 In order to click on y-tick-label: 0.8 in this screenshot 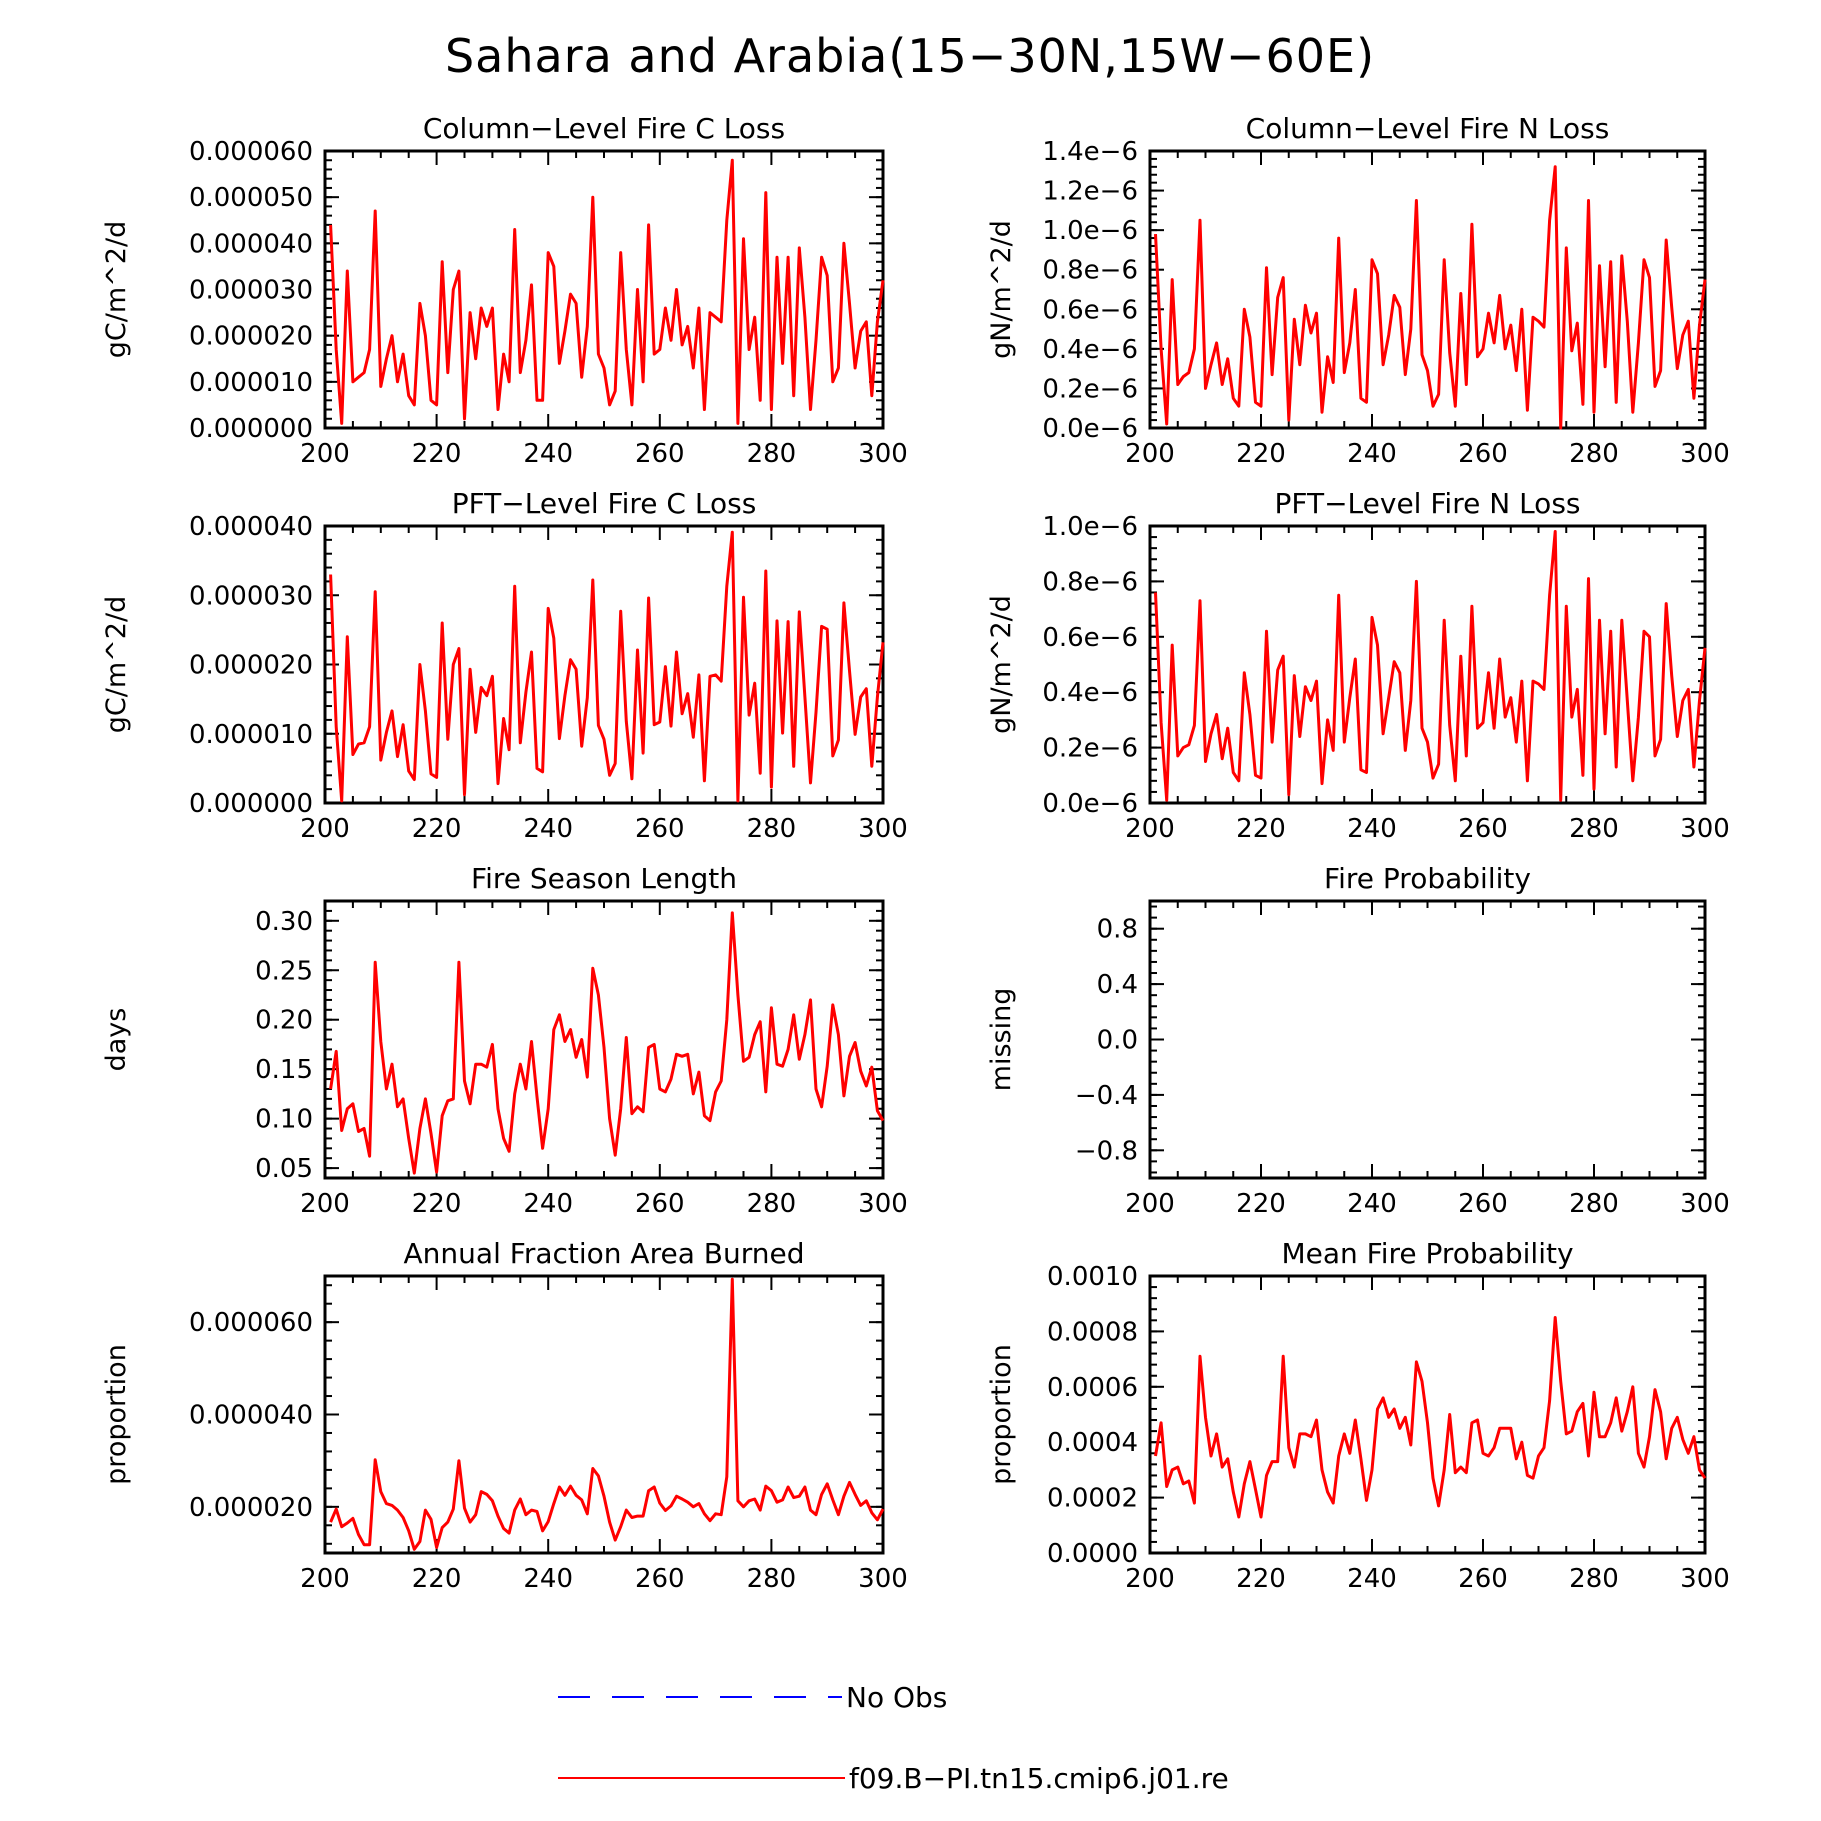, I will do `click(1117, 930)`.